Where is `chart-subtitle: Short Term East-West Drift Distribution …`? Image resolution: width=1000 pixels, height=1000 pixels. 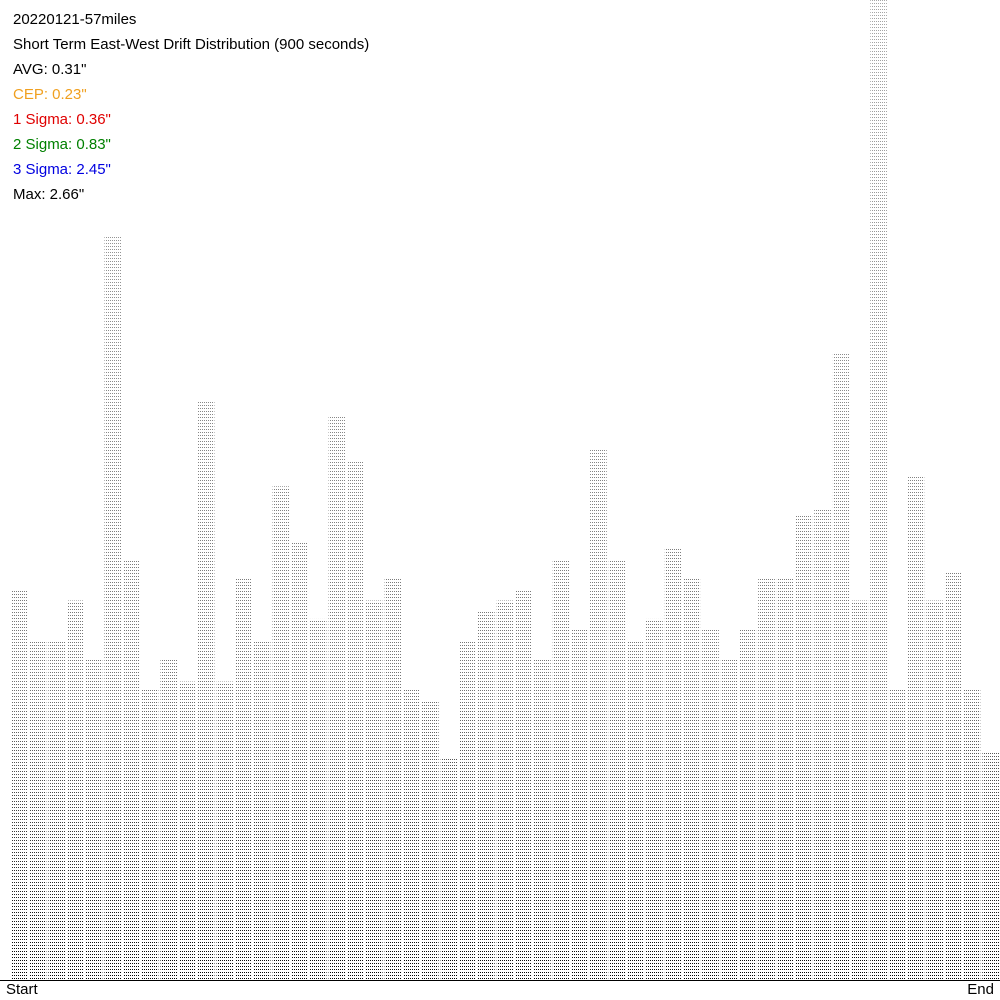 chart-subtitle: Short Term East-West Drift Distribution … is located at coordinates (191, 44).